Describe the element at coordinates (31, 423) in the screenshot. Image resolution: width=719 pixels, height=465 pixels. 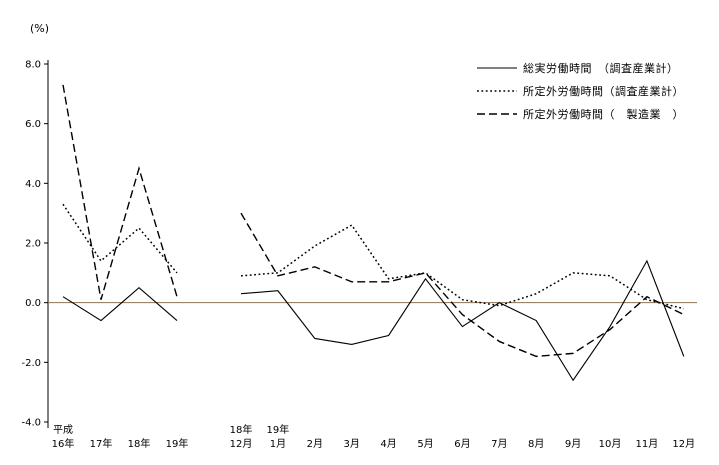
I see `svg-text: -4.0` at that location.